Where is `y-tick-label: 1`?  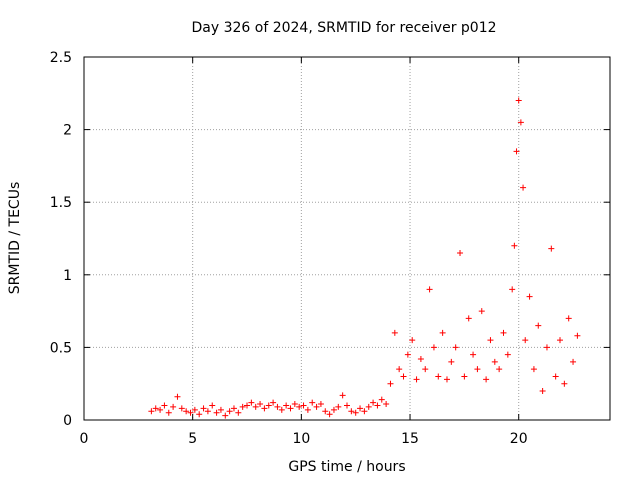 y-tick-label: 1 is located at coordinates (67, 276).